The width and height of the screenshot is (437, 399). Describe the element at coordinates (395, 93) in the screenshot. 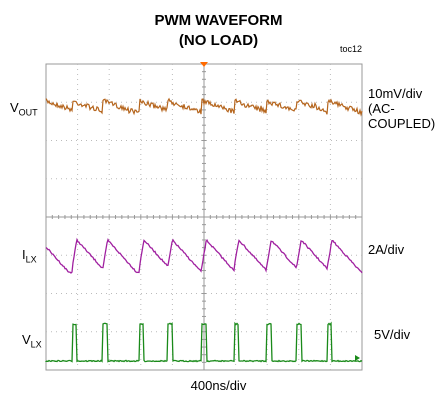

I see `vout-scale-line1: 10mV/div` at that location.